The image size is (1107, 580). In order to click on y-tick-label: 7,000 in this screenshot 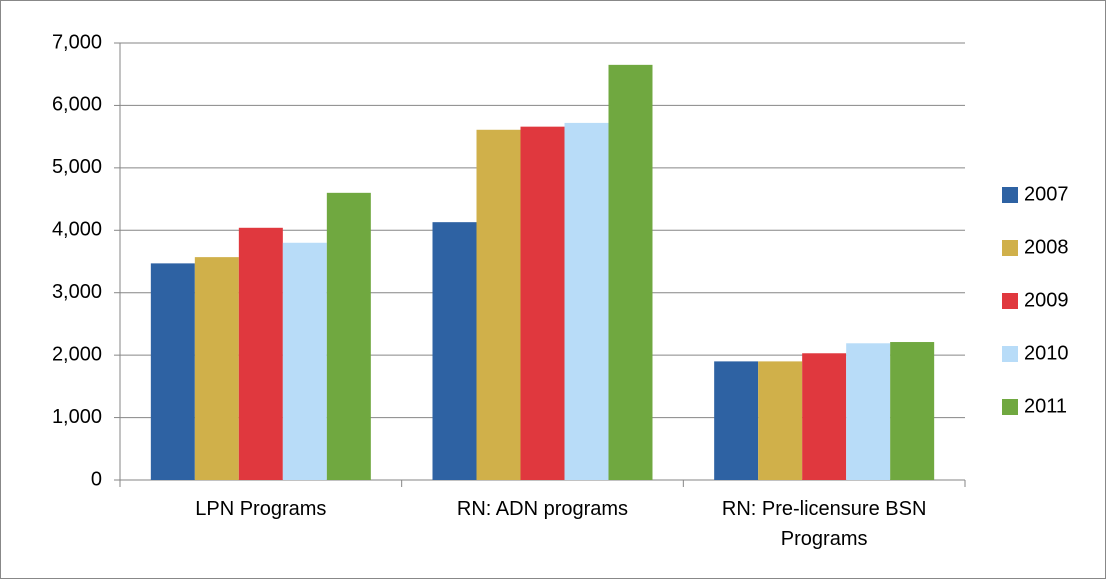, I will do `click(77, 42)`.